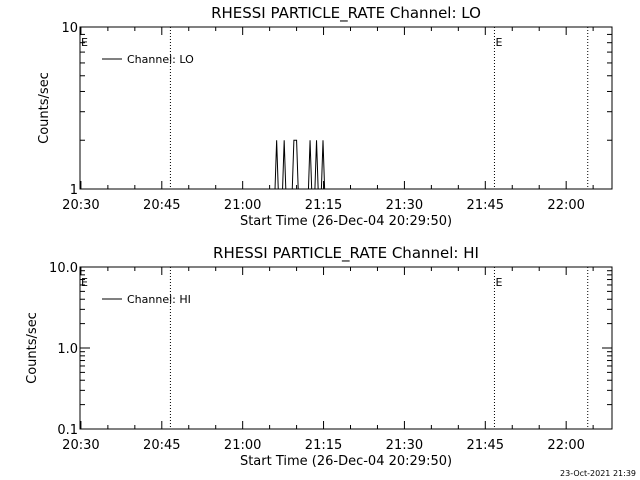  What do you see at coordinates (67, 349) in the screenshot?
I see `y-tick-label: 1.0` at bounding box center [67, 349].